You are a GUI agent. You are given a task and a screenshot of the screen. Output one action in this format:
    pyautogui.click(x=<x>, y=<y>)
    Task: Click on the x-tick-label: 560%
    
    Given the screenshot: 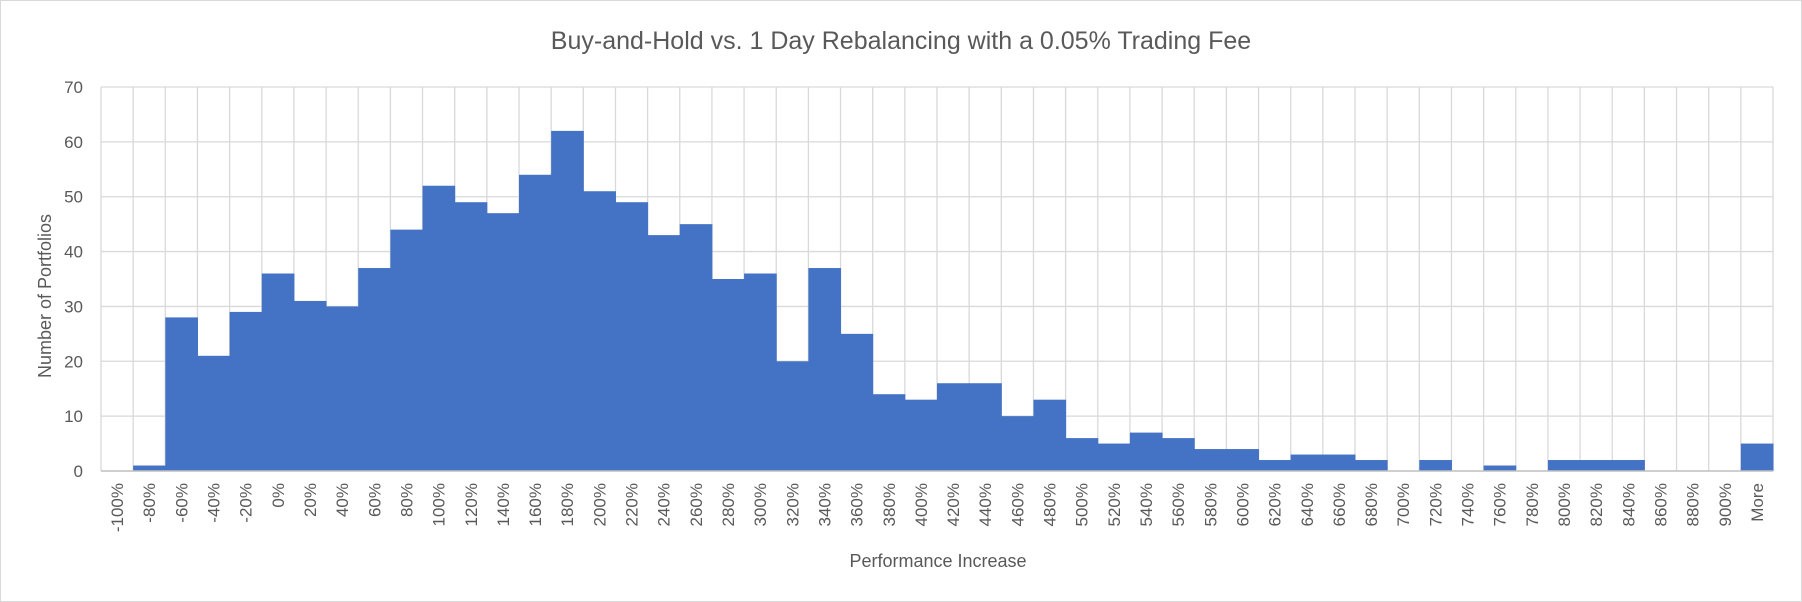 What is the action you would take?
    pyautogui.click(x=1178, y=504)
    